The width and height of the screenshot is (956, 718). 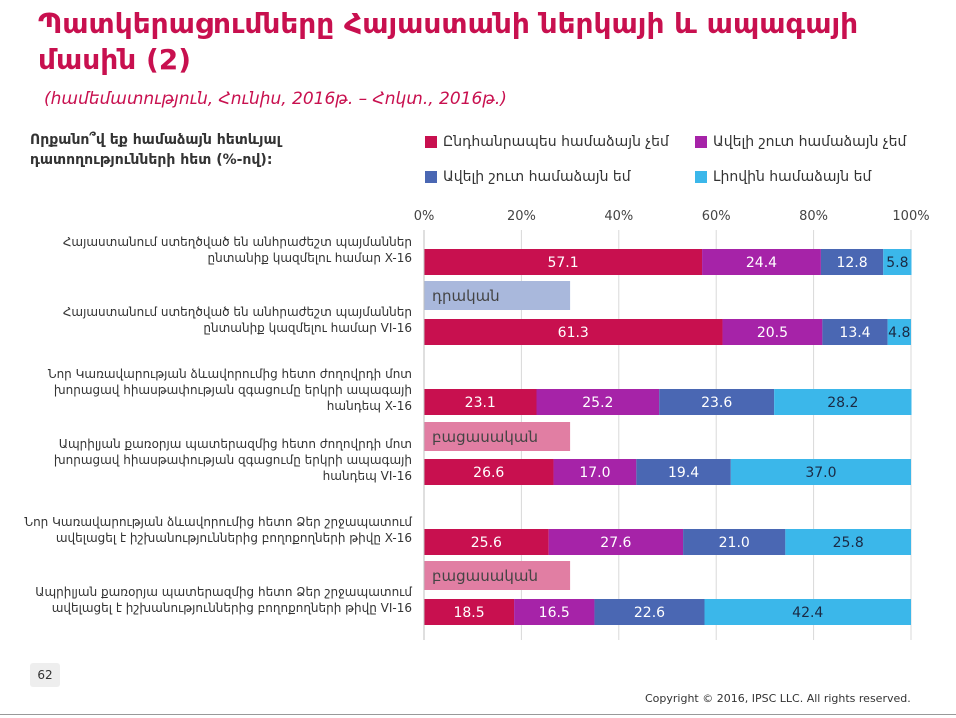 I want to click on bar-value-label: 21.0, so click(x=734, y=543).